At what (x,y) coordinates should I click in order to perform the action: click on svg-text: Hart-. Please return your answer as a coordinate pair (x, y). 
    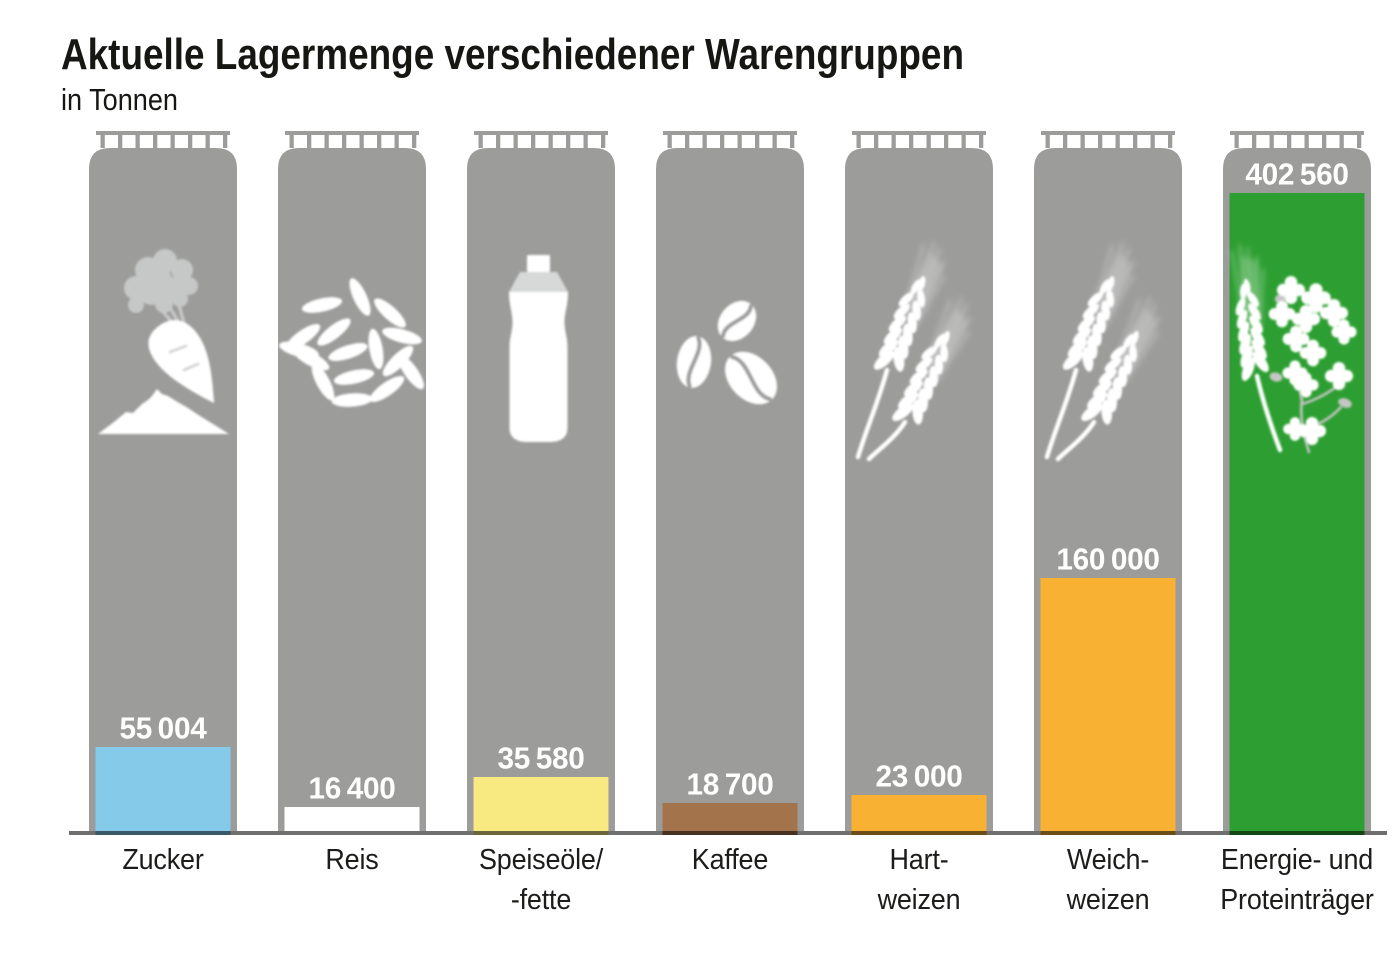
    Looking at the image, I should click on (918, 859).